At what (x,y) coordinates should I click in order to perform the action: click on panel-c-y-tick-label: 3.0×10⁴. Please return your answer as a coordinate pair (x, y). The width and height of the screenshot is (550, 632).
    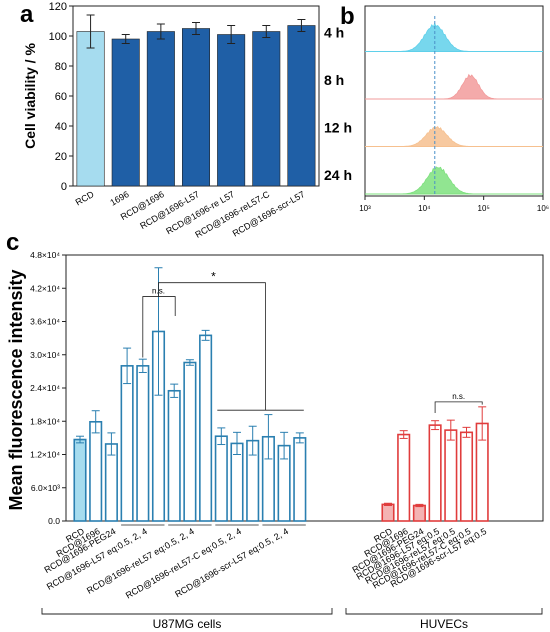
    Looking at the image, I should click on (45, 355).